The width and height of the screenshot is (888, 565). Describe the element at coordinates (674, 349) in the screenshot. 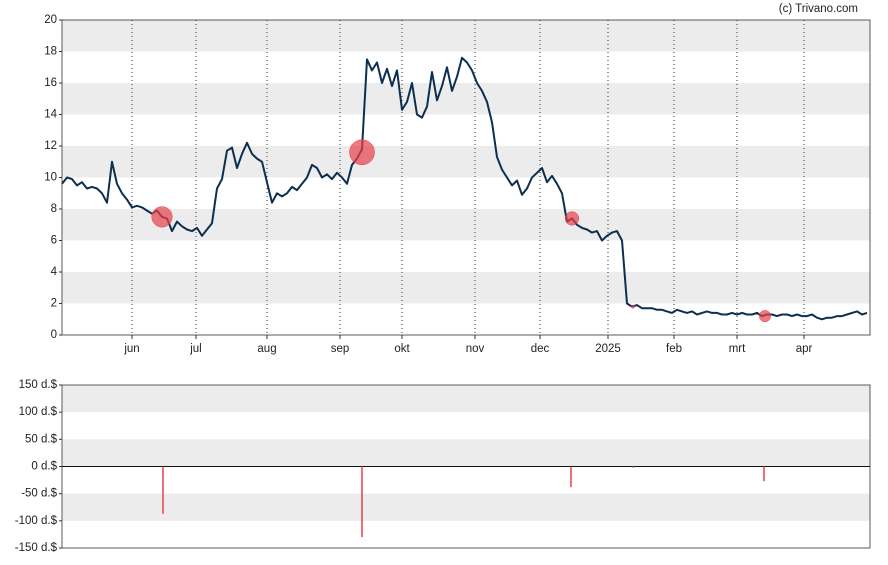

I see `x-tick-label: feb` at that location.